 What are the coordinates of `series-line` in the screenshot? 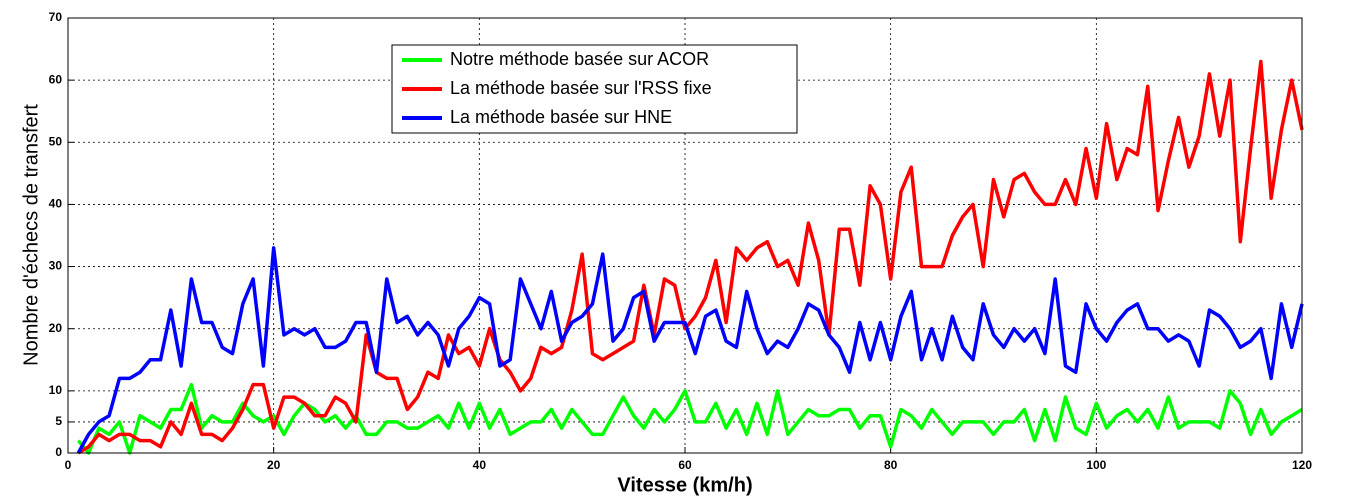 It's located at (689, 418).